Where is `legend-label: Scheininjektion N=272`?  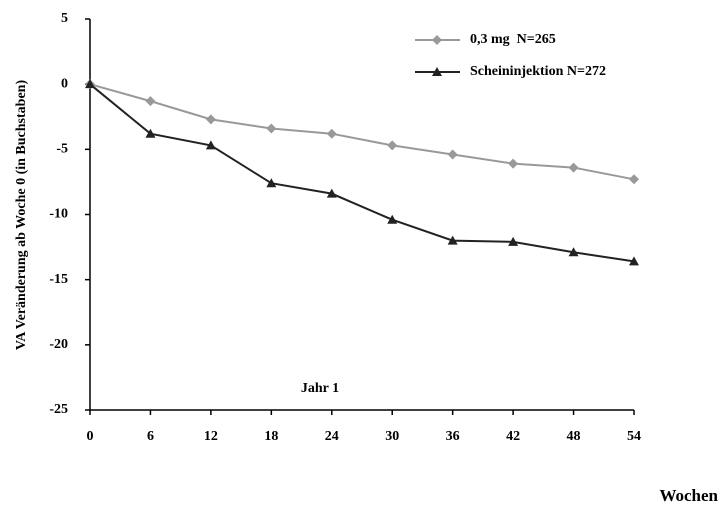
legend-label: Scheininjektion N=272 is located at coordinates (538, 71).